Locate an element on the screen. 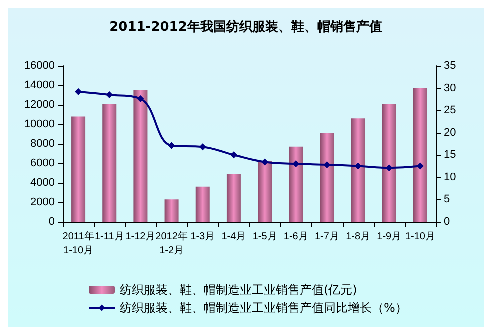 This screenshot has width=492, height=335. y-tick-label: 16000 is located at coordinates (39, 66).